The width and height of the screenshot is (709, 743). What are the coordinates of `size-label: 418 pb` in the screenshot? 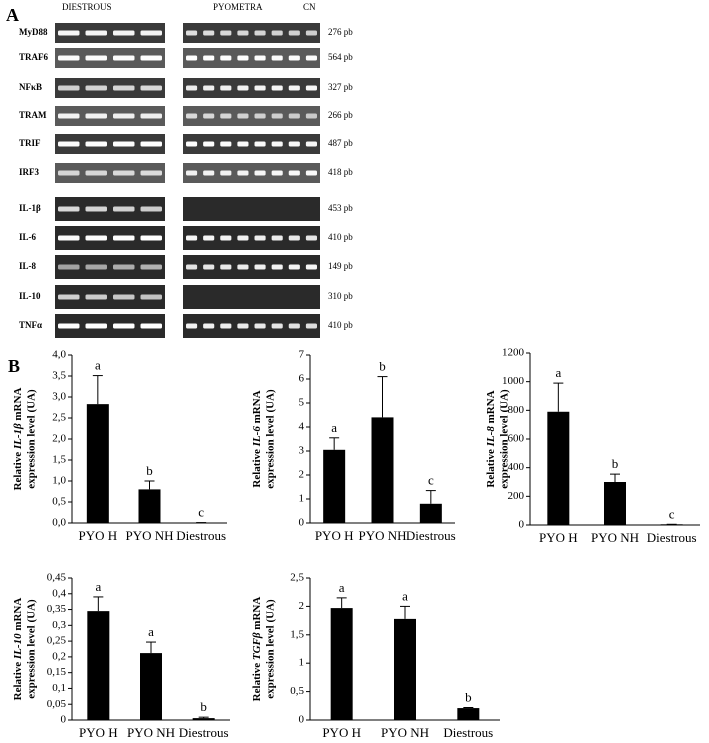 It's located at (340, 172).